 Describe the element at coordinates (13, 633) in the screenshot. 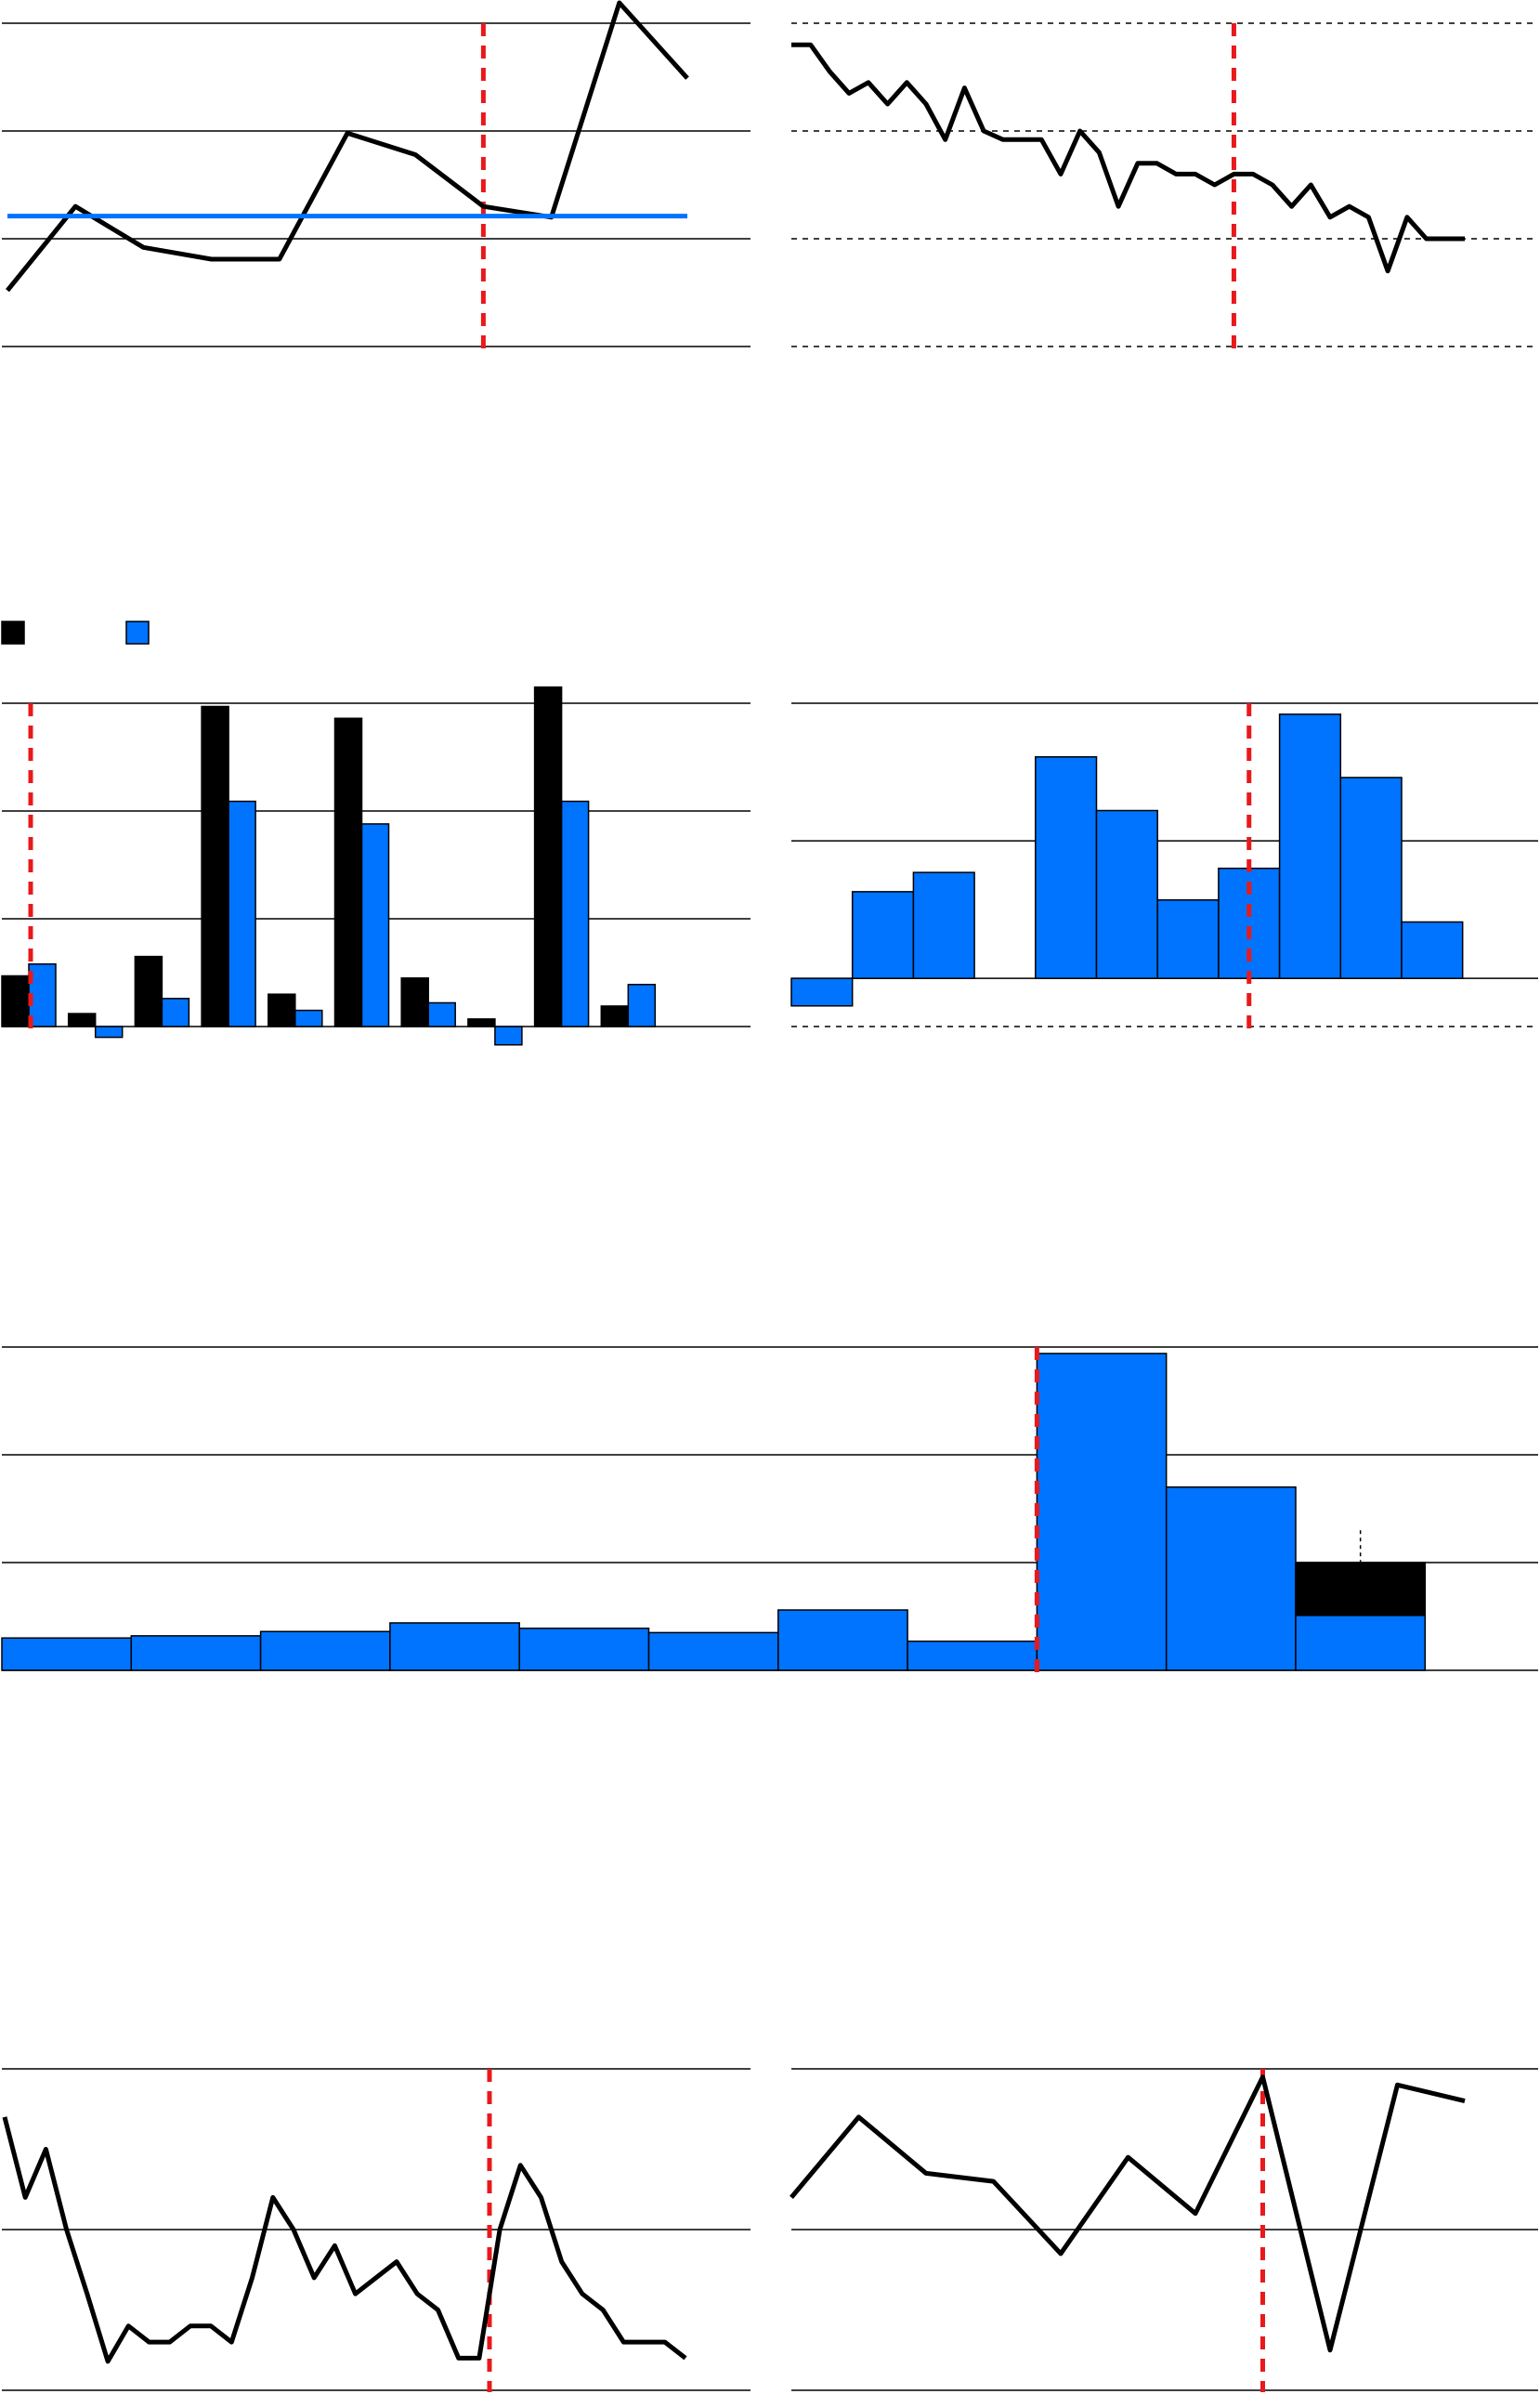

I see `legend-swatch-black` at that location.